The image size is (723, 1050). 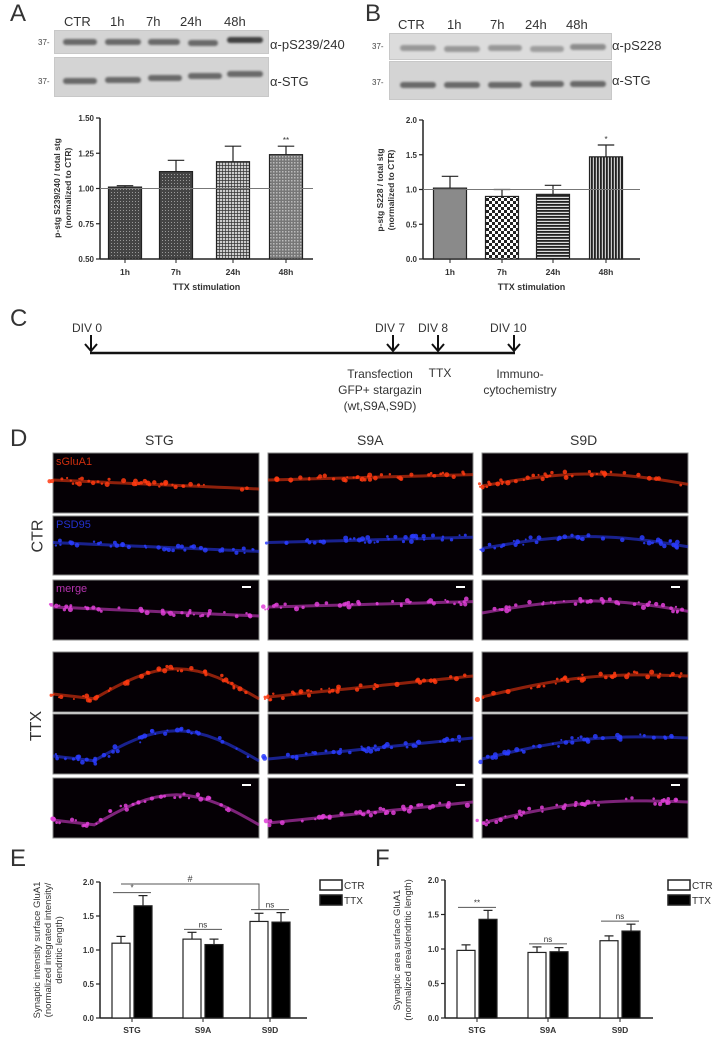 What do you see at coordinates (354, 886) in the screenshot?
I see `legend-label: CTR` at bounding box center [354, 886].